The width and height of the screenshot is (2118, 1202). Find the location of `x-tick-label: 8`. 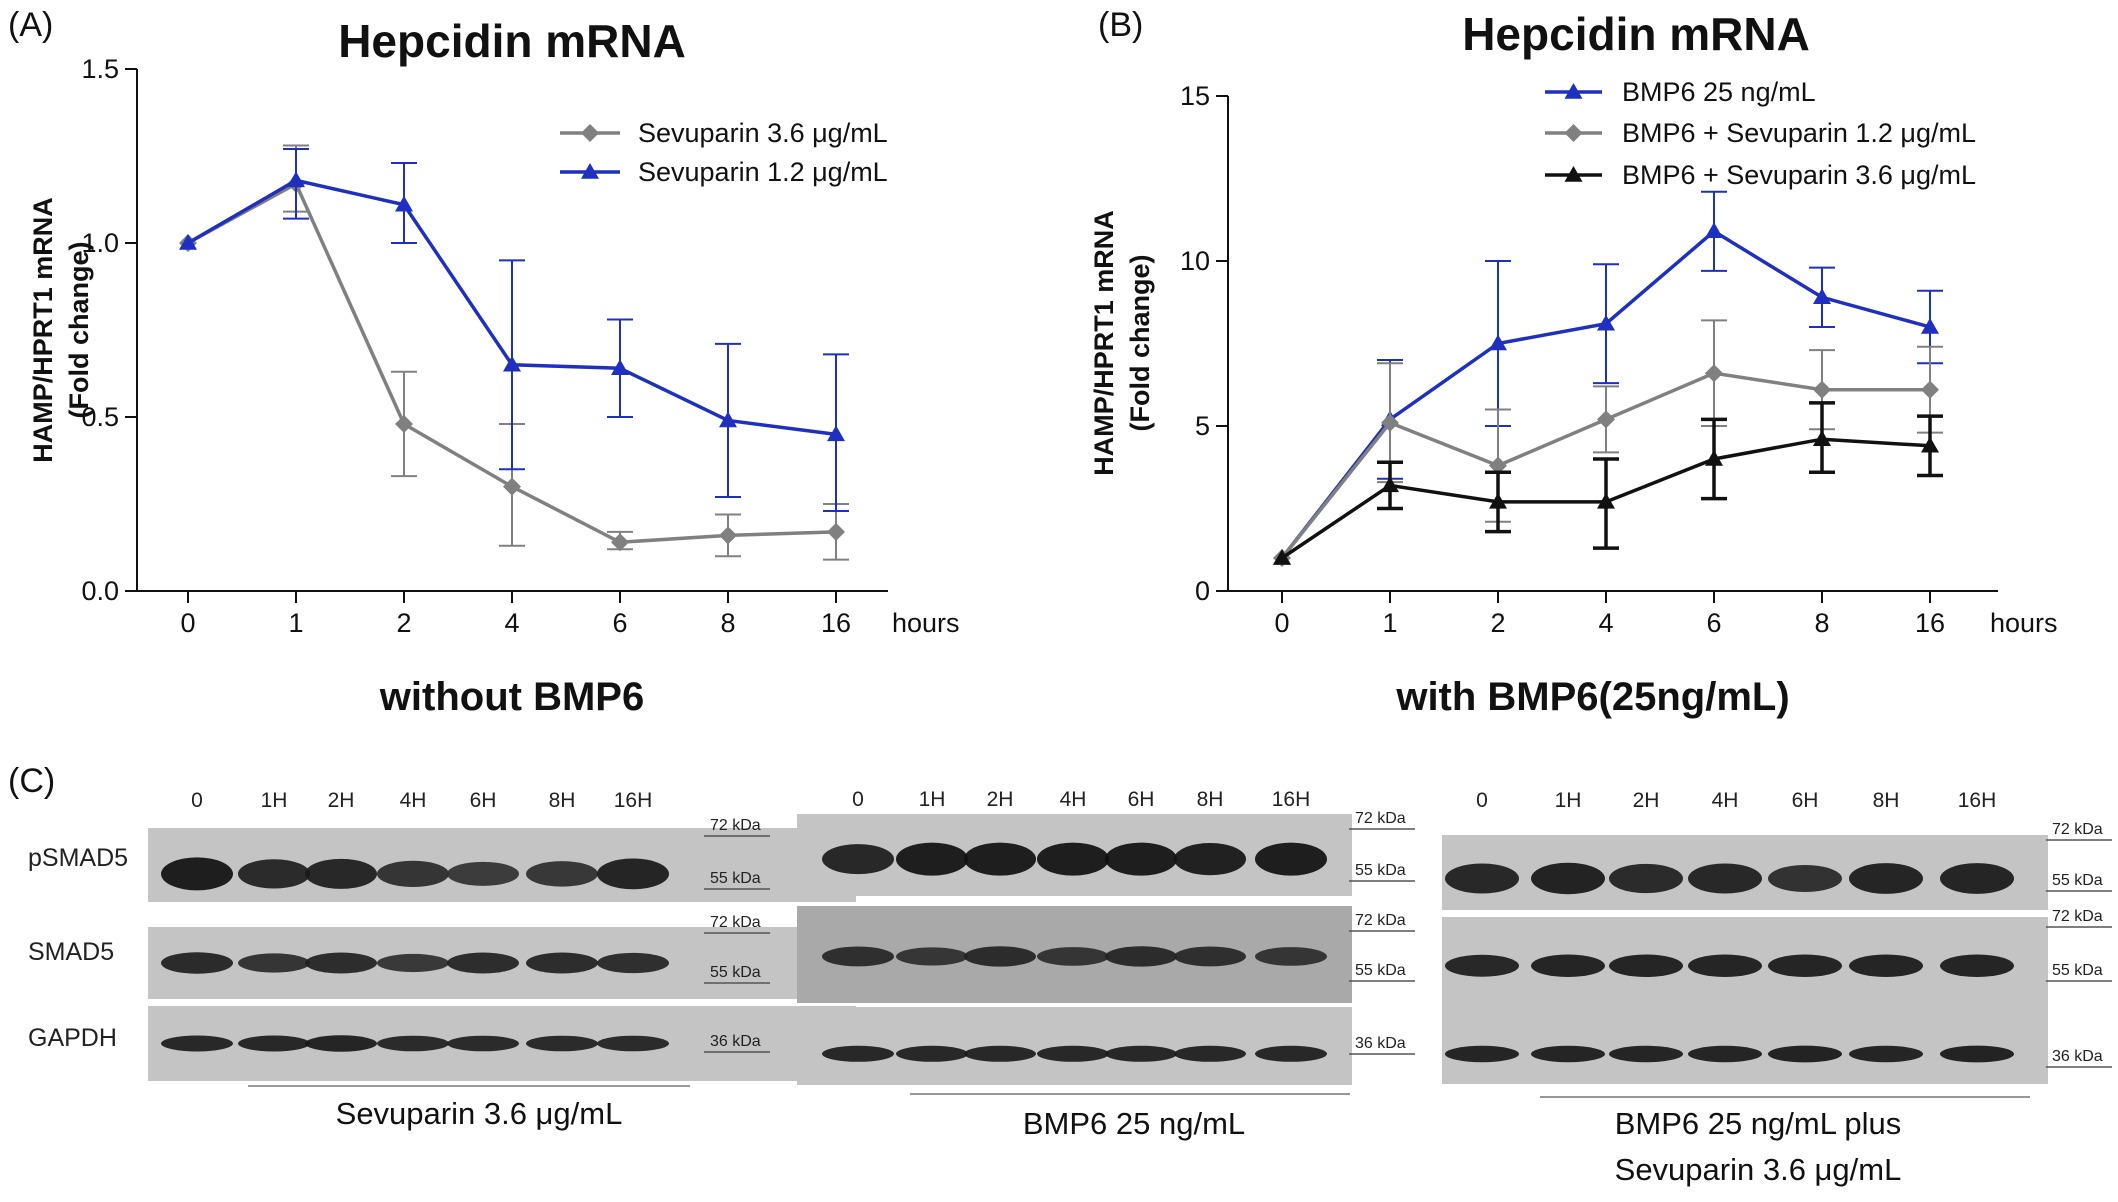

x-tick-label: 8 is located at coordinates (1821, 623).